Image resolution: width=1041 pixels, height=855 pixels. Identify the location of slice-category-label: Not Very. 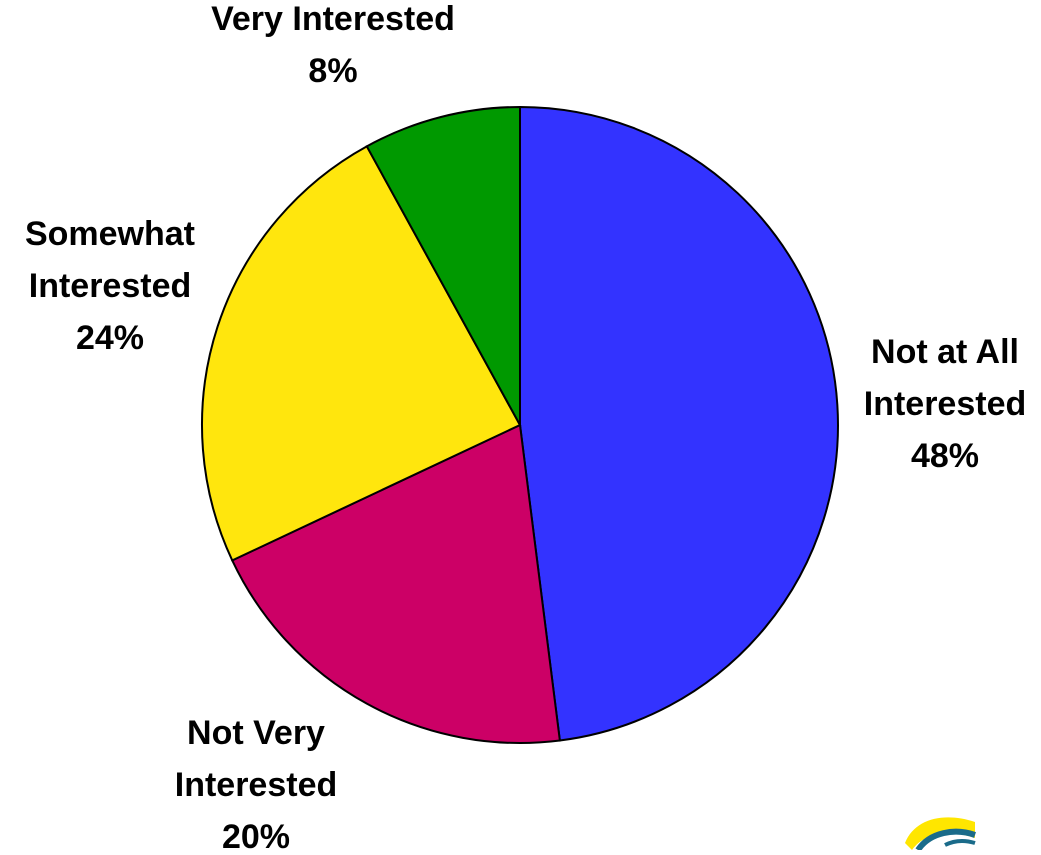
(256, 733).